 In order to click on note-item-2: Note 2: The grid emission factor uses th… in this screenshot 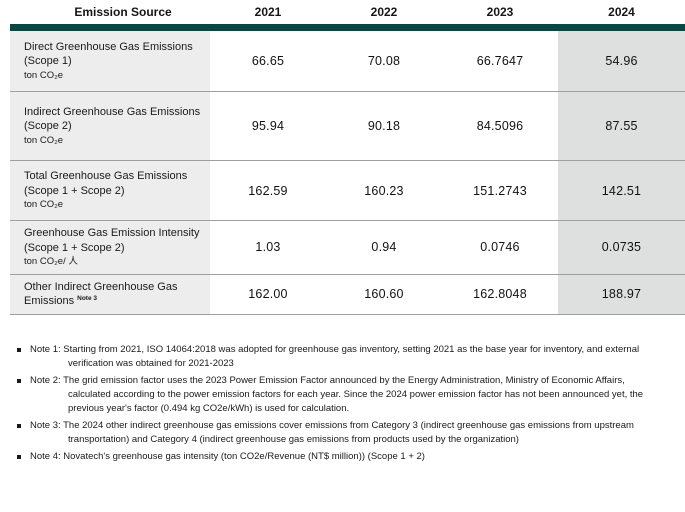, I will do `click(341, 395)`.